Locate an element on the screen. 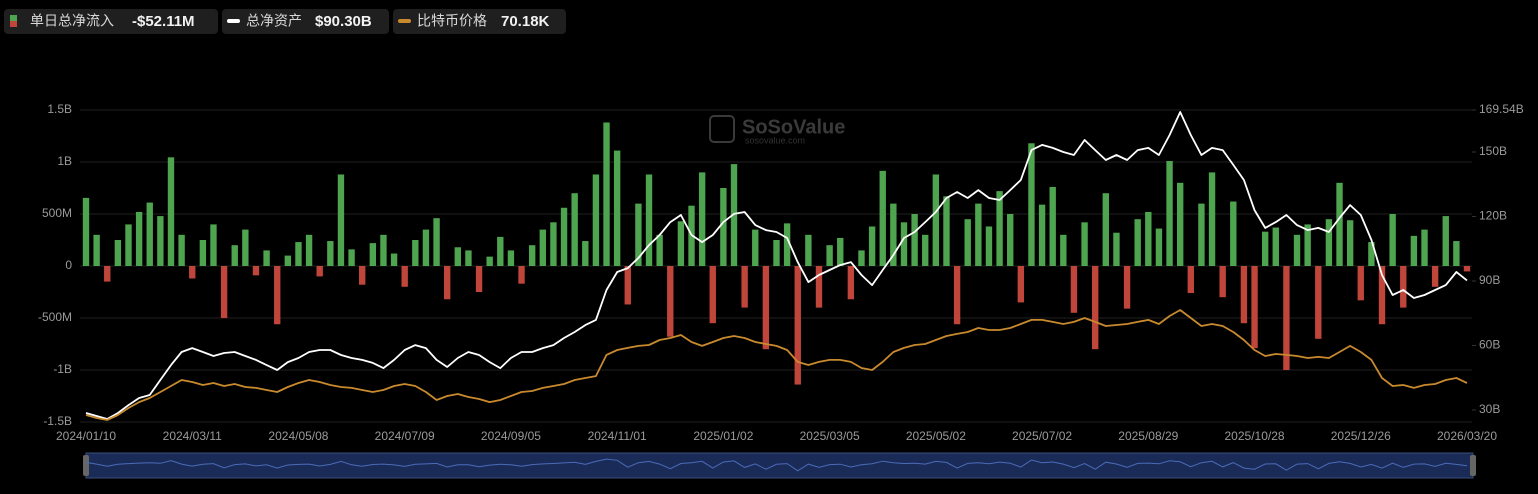 The image size is (1538, 494). y-tick-label: 1B is located at coordinates (64, 161).